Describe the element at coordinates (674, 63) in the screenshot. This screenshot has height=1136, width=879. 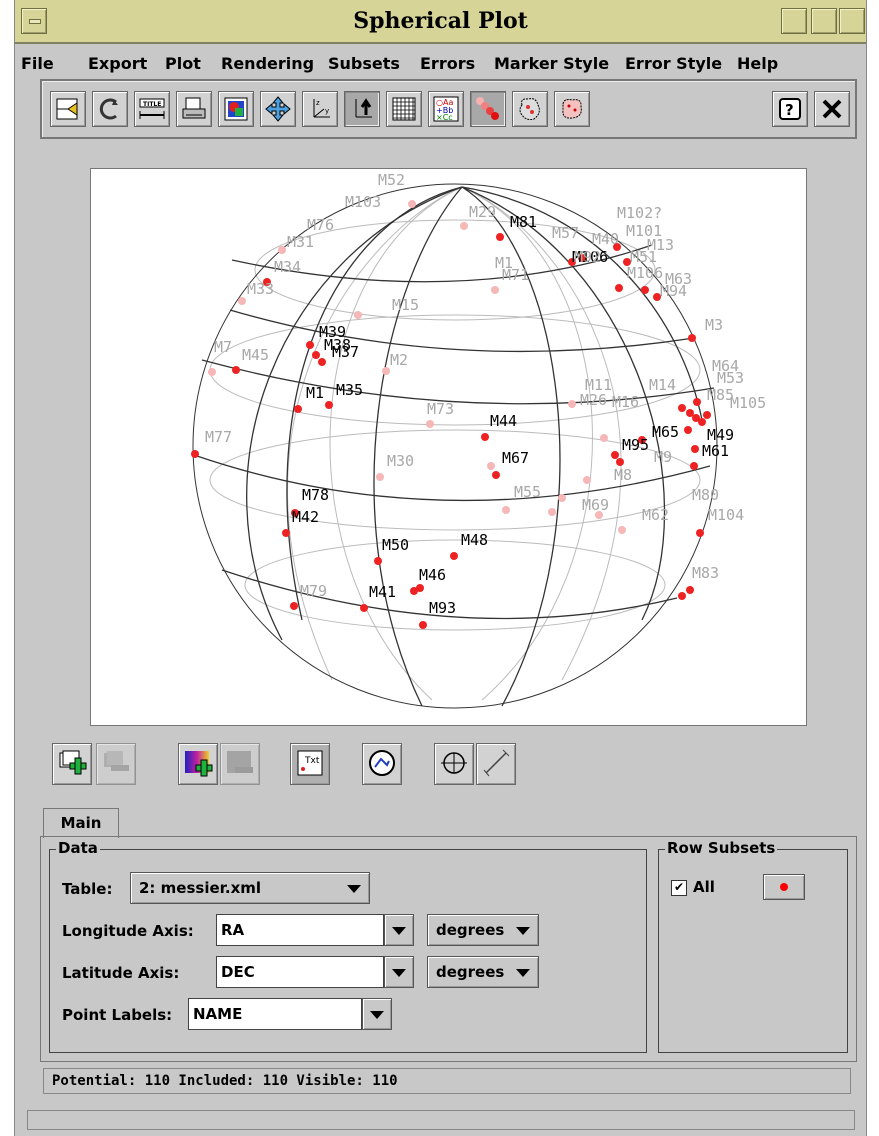
I see `menu-error-style: Error Style` at that location.